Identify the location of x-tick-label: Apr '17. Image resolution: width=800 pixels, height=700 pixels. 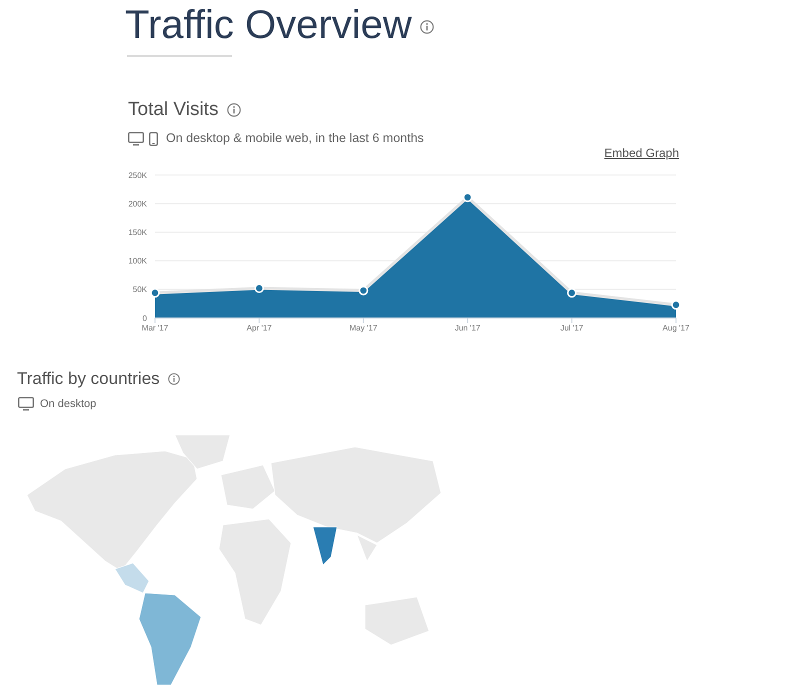
(259, 328).